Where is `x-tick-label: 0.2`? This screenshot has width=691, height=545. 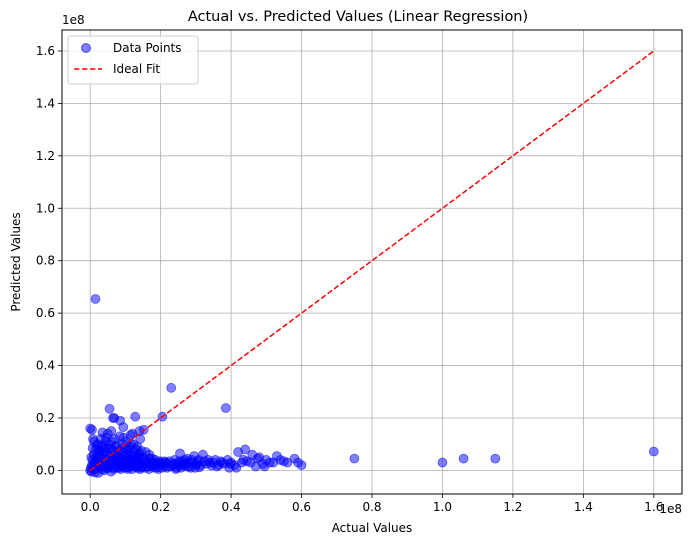 x-tick-label: 0.2 is located at coordinates (160, 507).